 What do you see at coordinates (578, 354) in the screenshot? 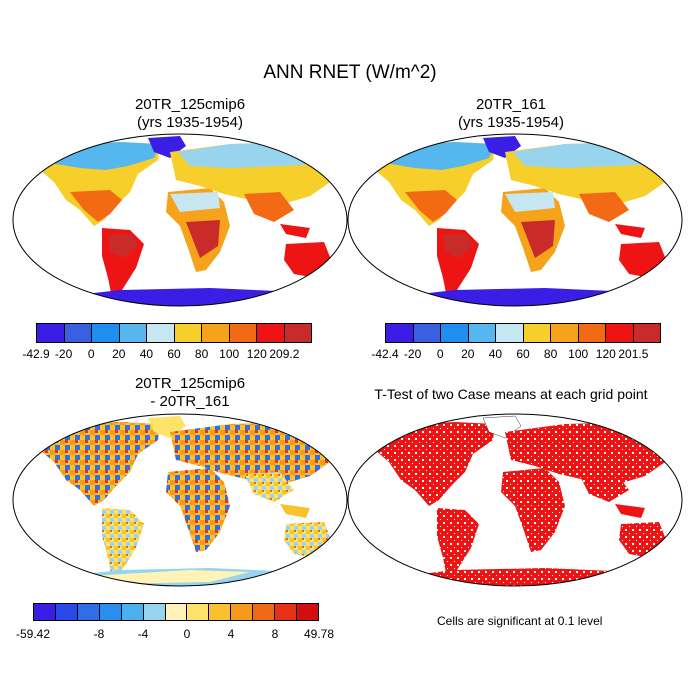
I see `colorbar-tick-label: 100` at bounding box center [578, 354].